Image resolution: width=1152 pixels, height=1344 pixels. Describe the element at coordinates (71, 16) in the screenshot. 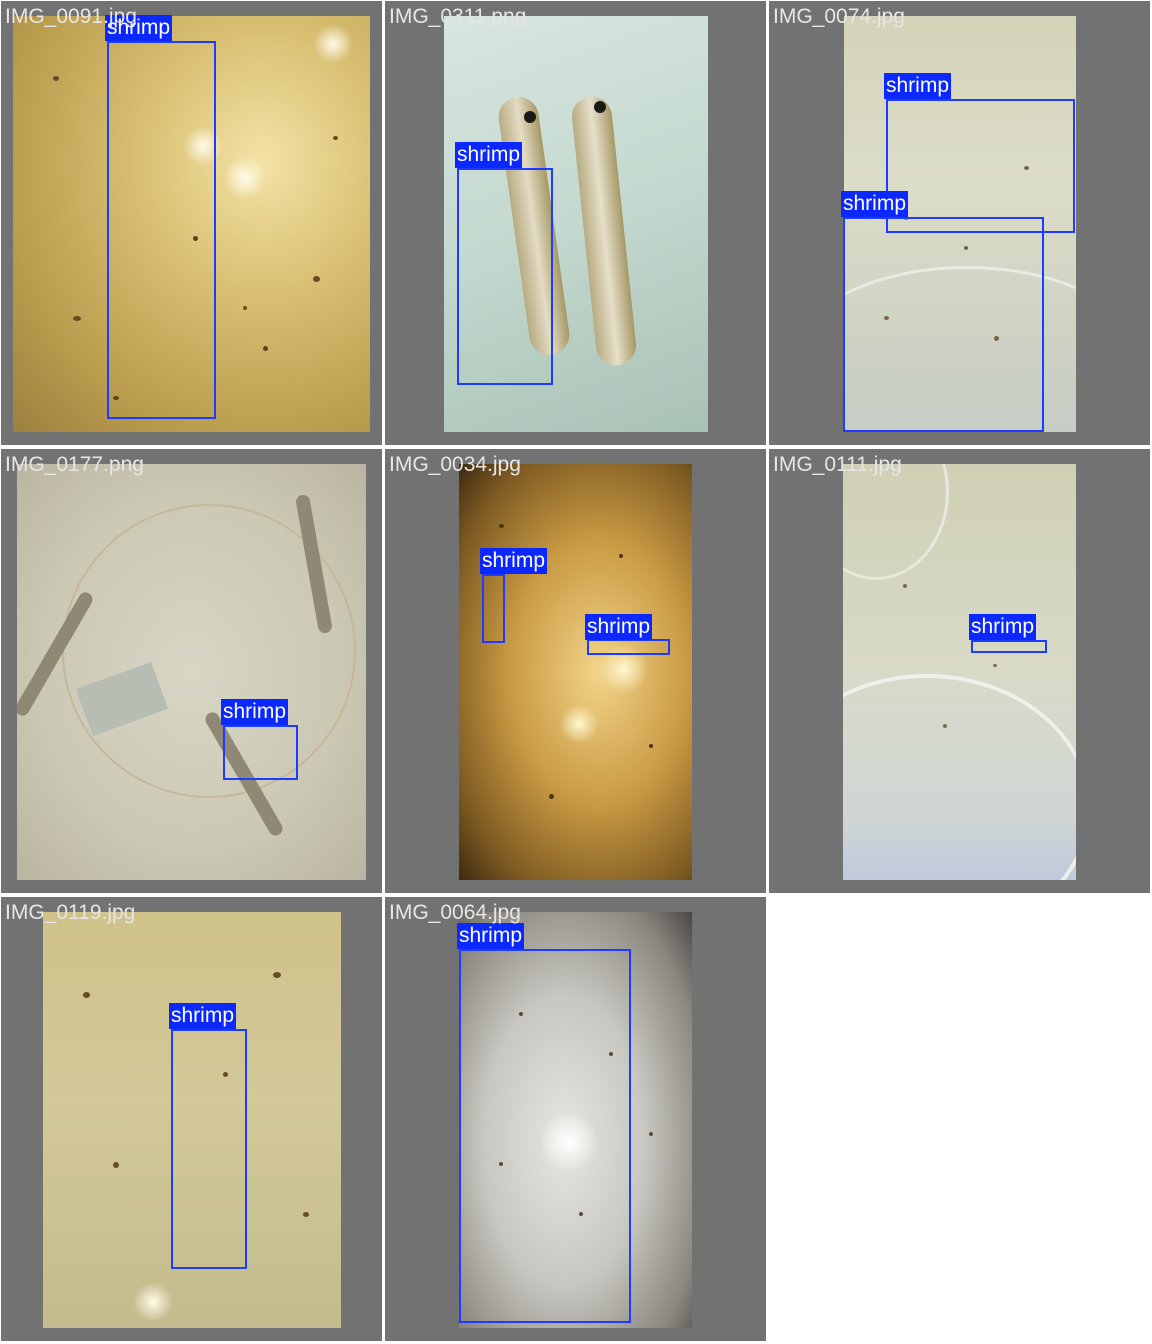

I see `image-filename: IMG_0091.jpg` at that location.